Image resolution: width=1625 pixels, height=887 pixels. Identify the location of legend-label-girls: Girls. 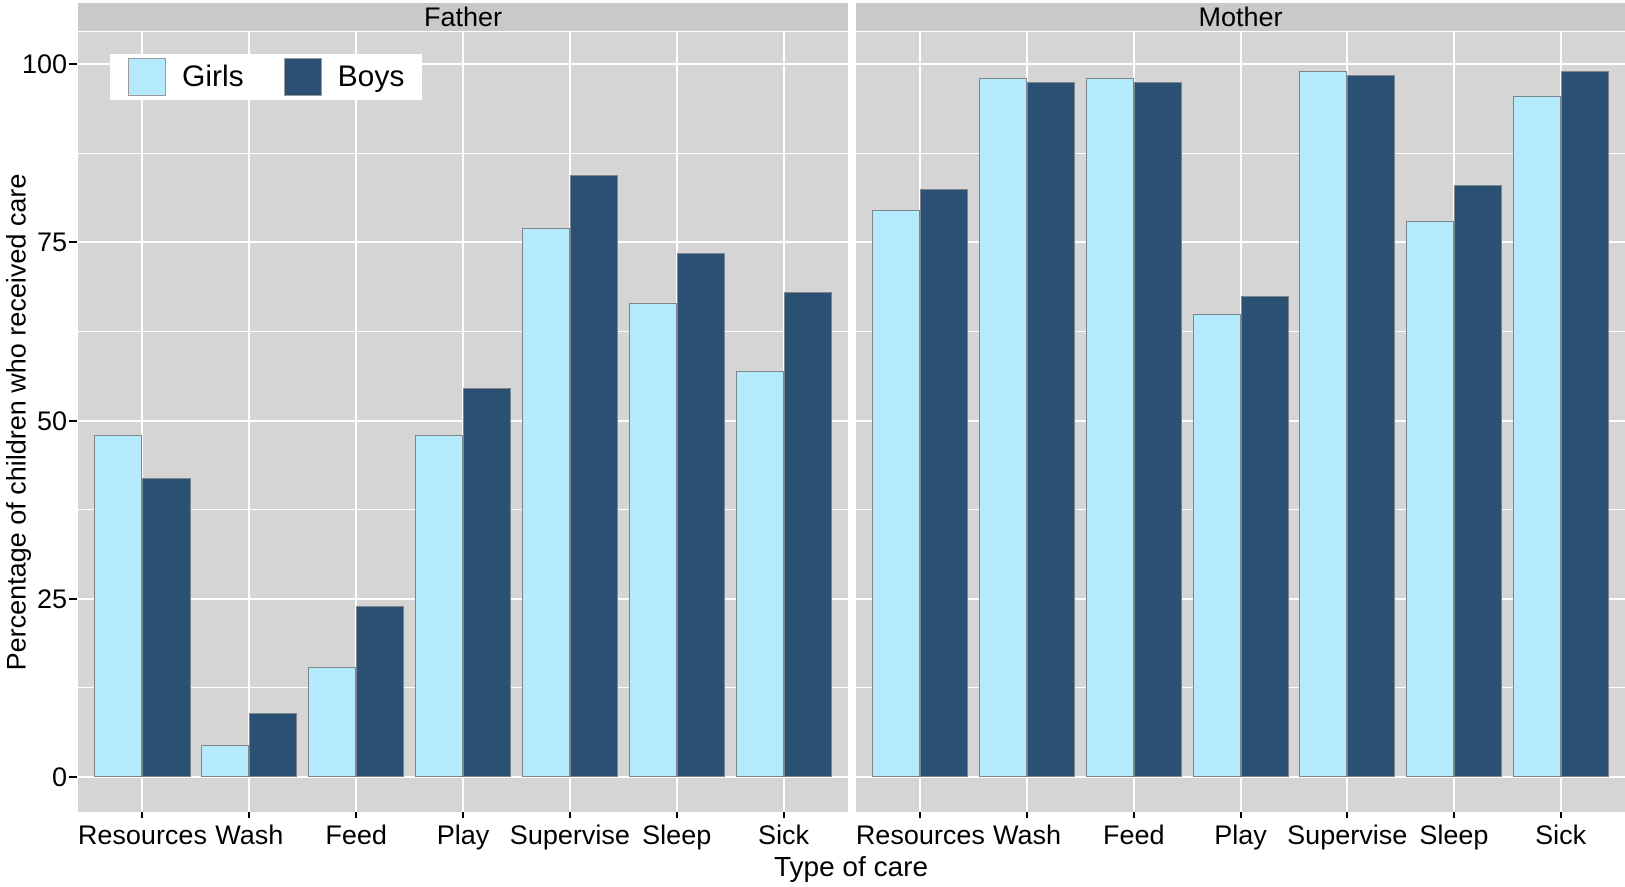
(213, 76).